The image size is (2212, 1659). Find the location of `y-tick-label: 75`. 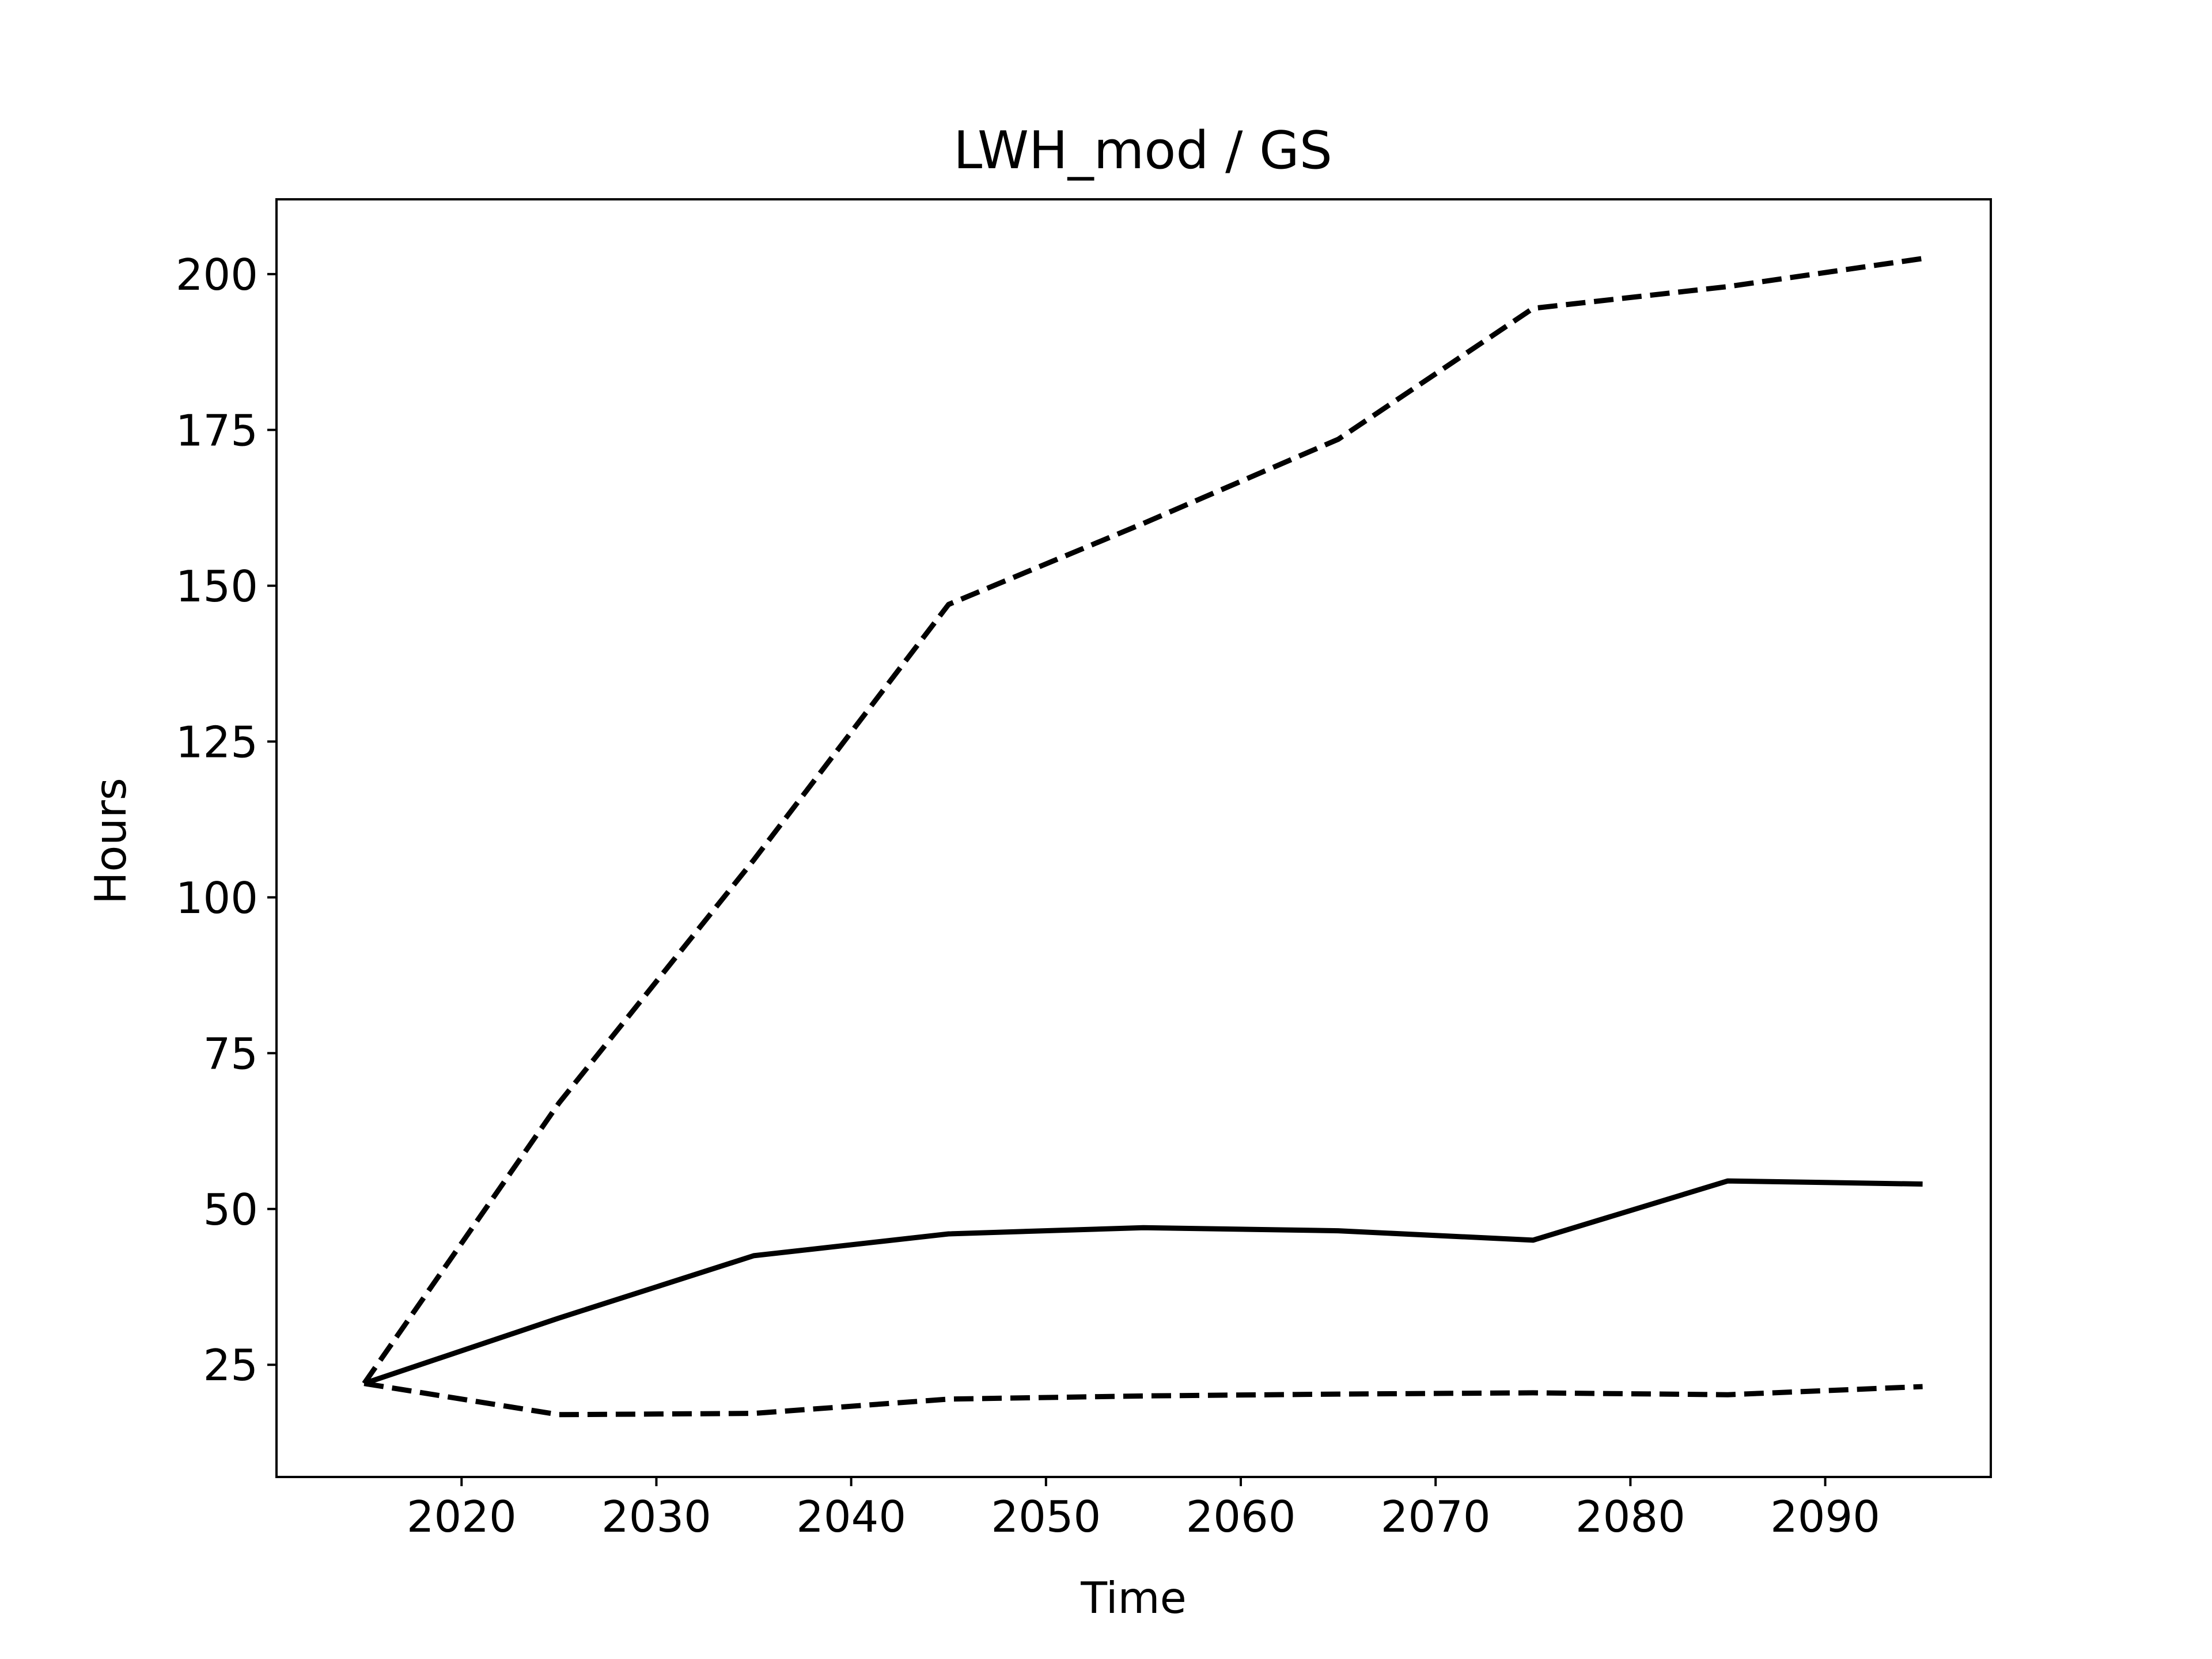

y-tick-label: 75 is located at coordinates (230, 1053).